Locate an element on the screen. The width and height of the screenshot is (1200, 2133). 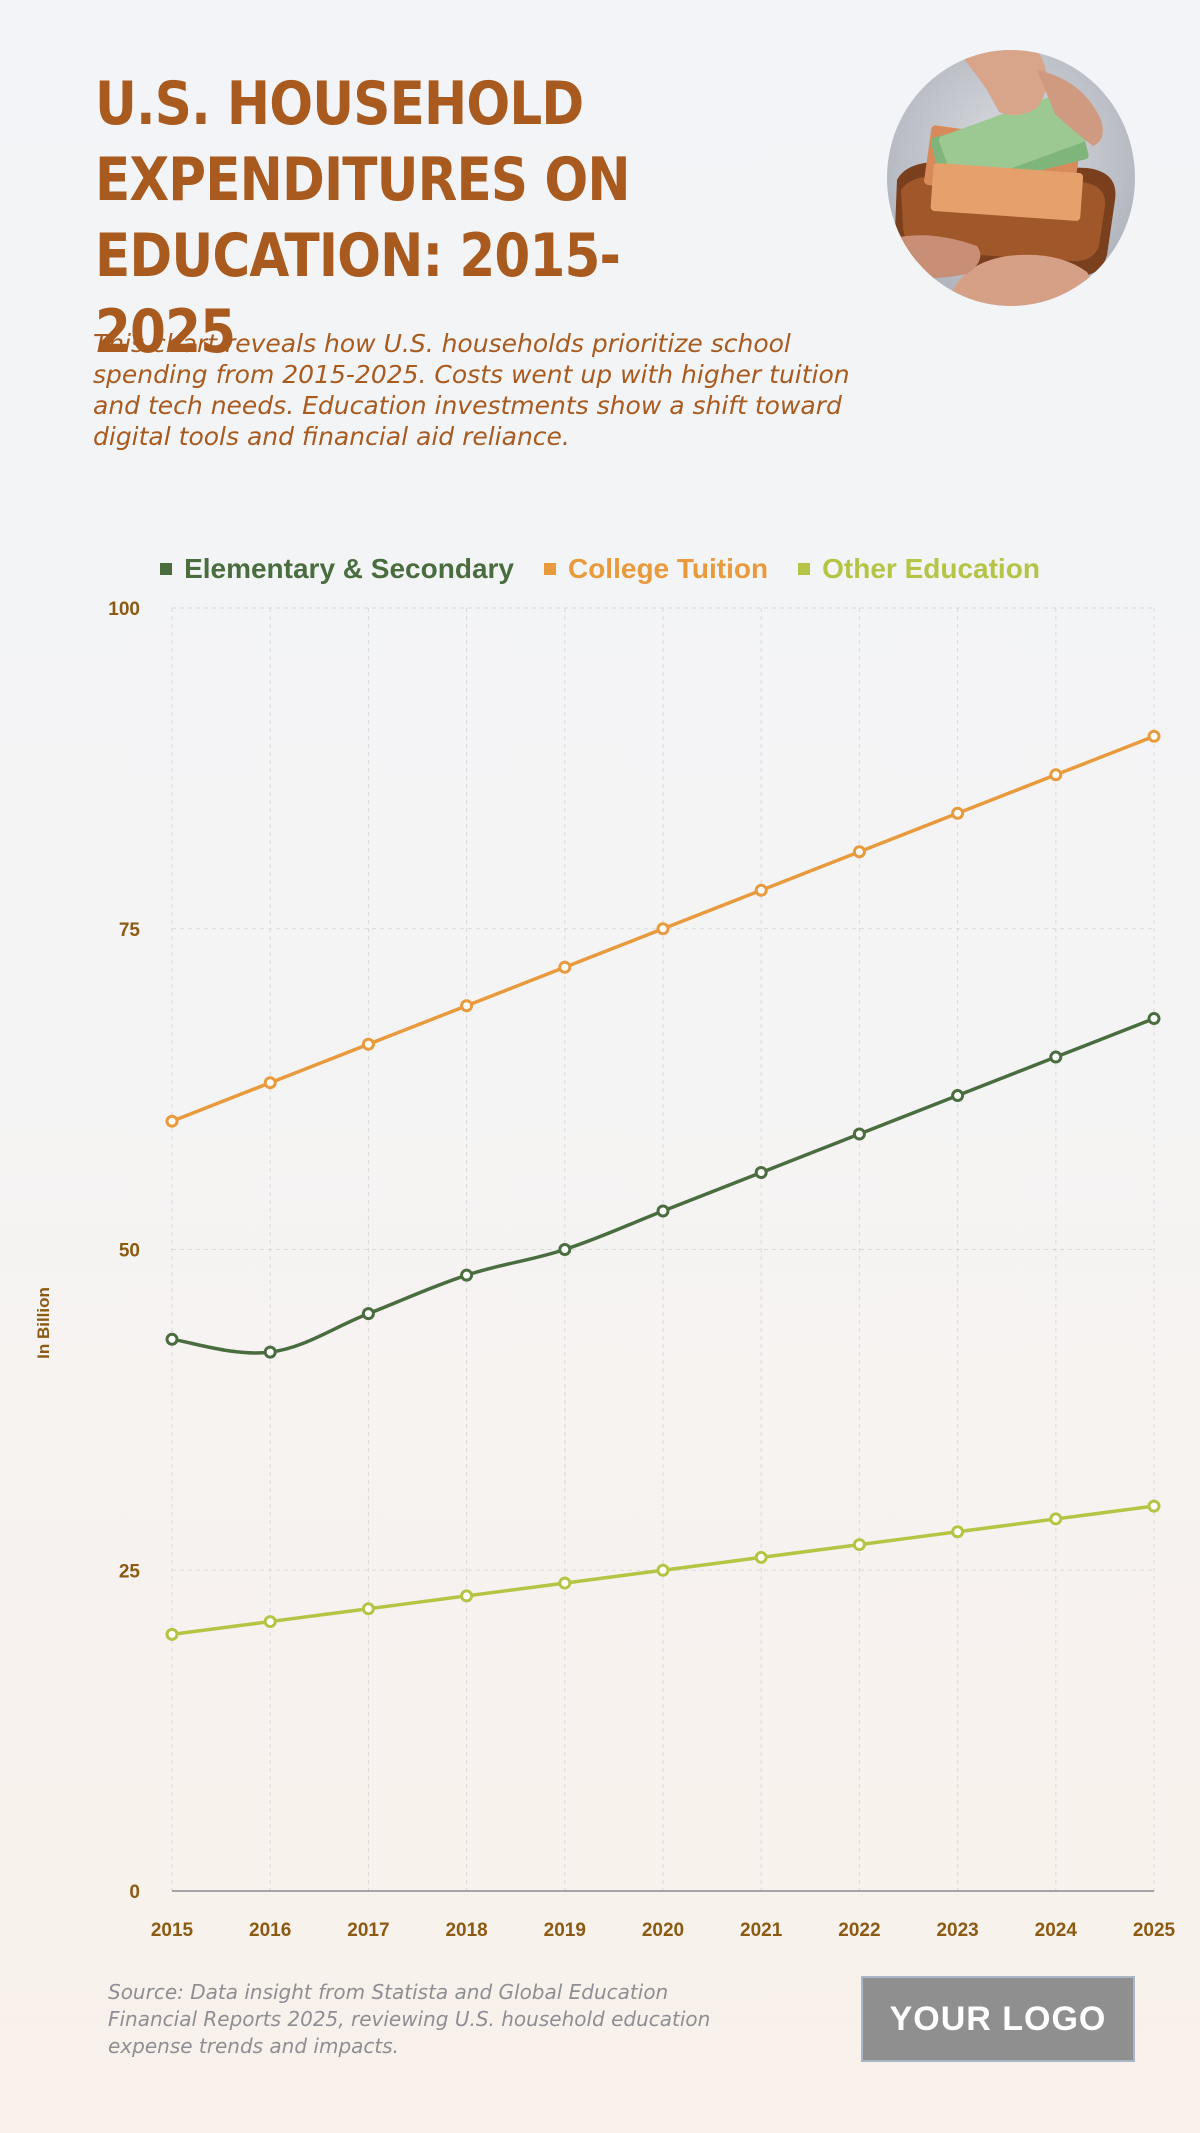
x-tick-label: 2018 is located at coordinates (466, 1930).